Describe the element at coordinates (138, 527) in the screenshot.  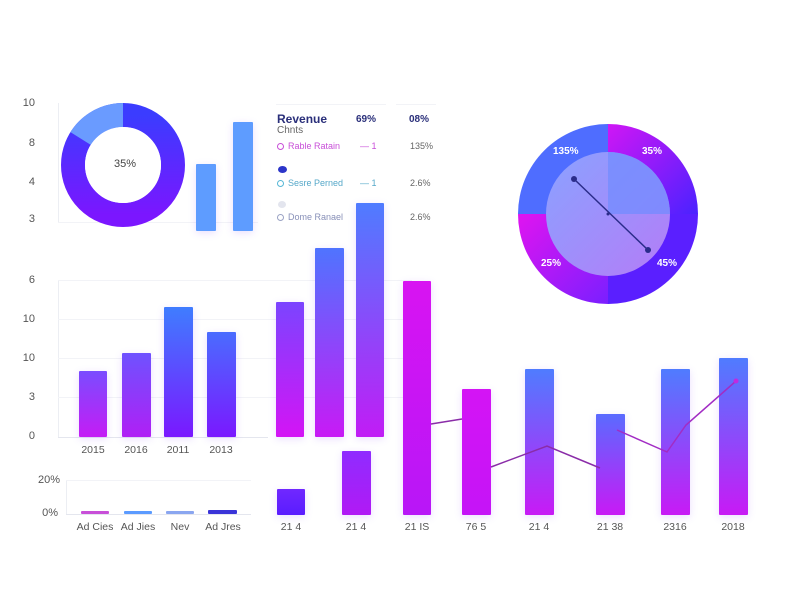
I see `x-tick: Ad Jies` at that location.